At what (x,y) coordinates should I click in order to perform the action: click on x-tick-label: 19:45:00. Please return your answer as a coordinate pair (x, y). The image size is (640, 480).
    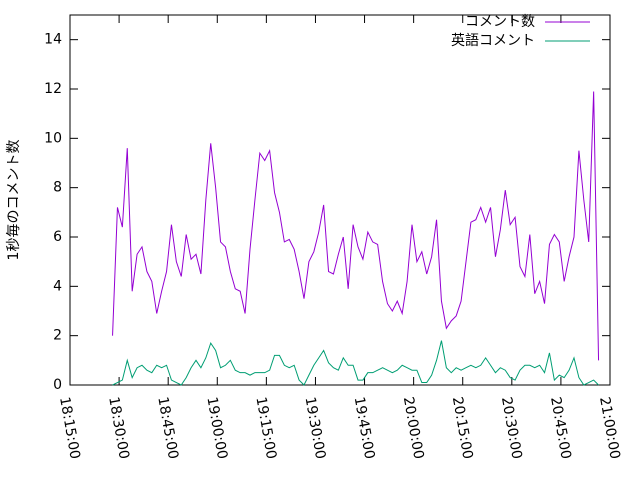
    Looking at the image, I should click on (364, 428).